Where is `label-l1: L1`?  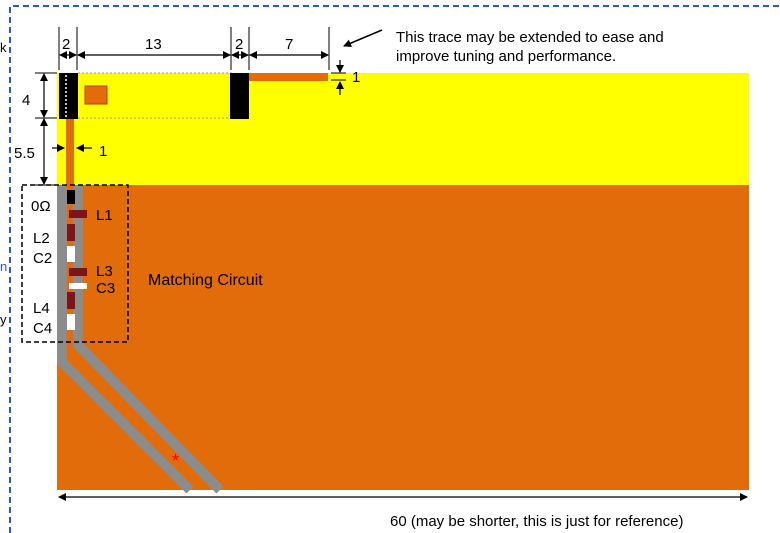 label-l1: L1 is located at coordinates (104, 215).